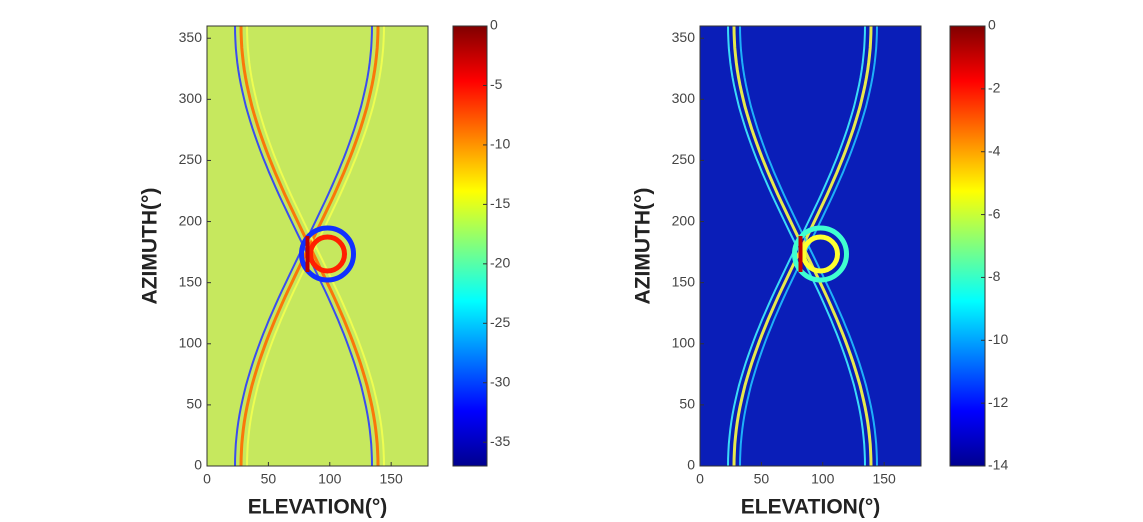 This screenshot has width=1143, height=522. Describe the element at coordinates (496, 84) in the screenshot. I see `colorbar-tick-label: -5` at that location.